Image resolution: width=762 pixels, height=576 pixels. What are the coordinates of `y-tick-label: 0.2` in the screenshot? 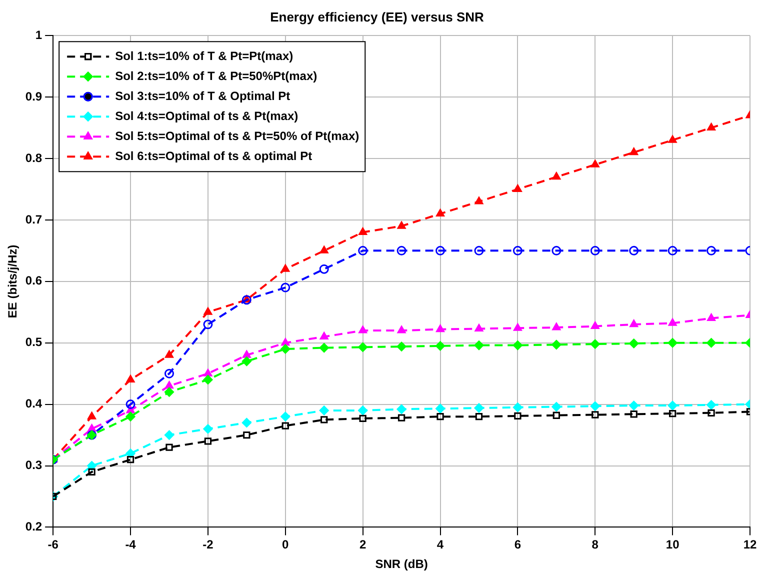 It's located at (33, 527).